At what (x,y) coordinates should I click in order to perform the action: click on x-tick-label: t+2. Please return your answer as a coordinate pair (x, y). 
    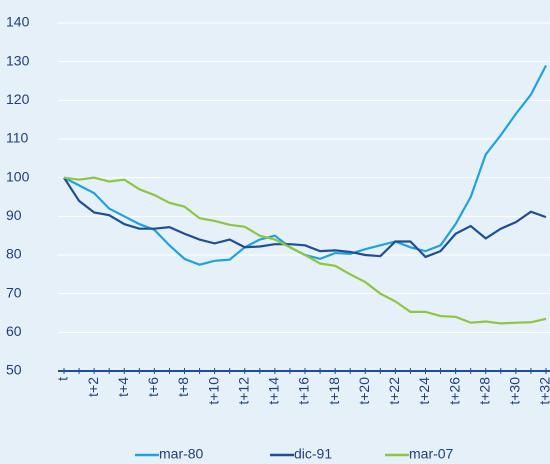
    Looking at the image, I should click on (93, 387).